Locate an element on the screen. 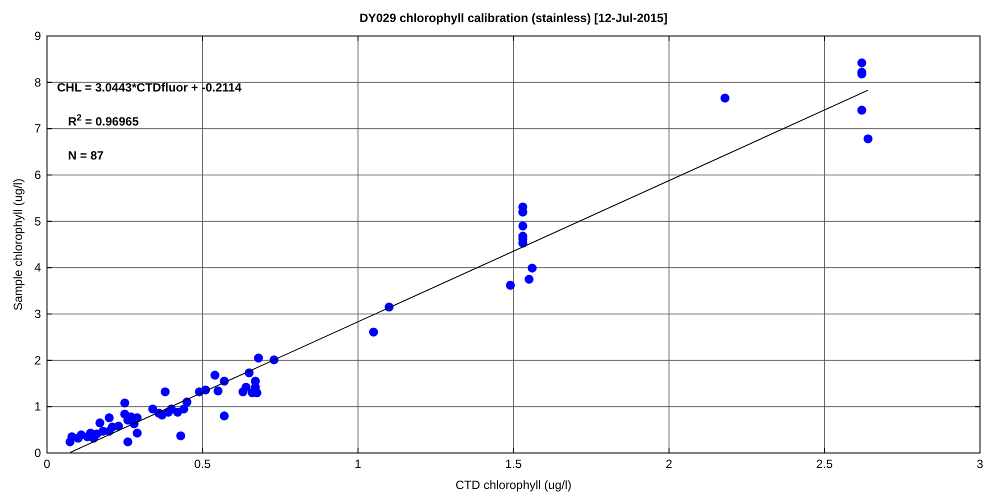 Image resolution: width=986 pixels, height=495 pixels. chart-title: DY029 chlorophyll calibration (stainless) [12-Jul-2015] is located at coordinates (513, 18).